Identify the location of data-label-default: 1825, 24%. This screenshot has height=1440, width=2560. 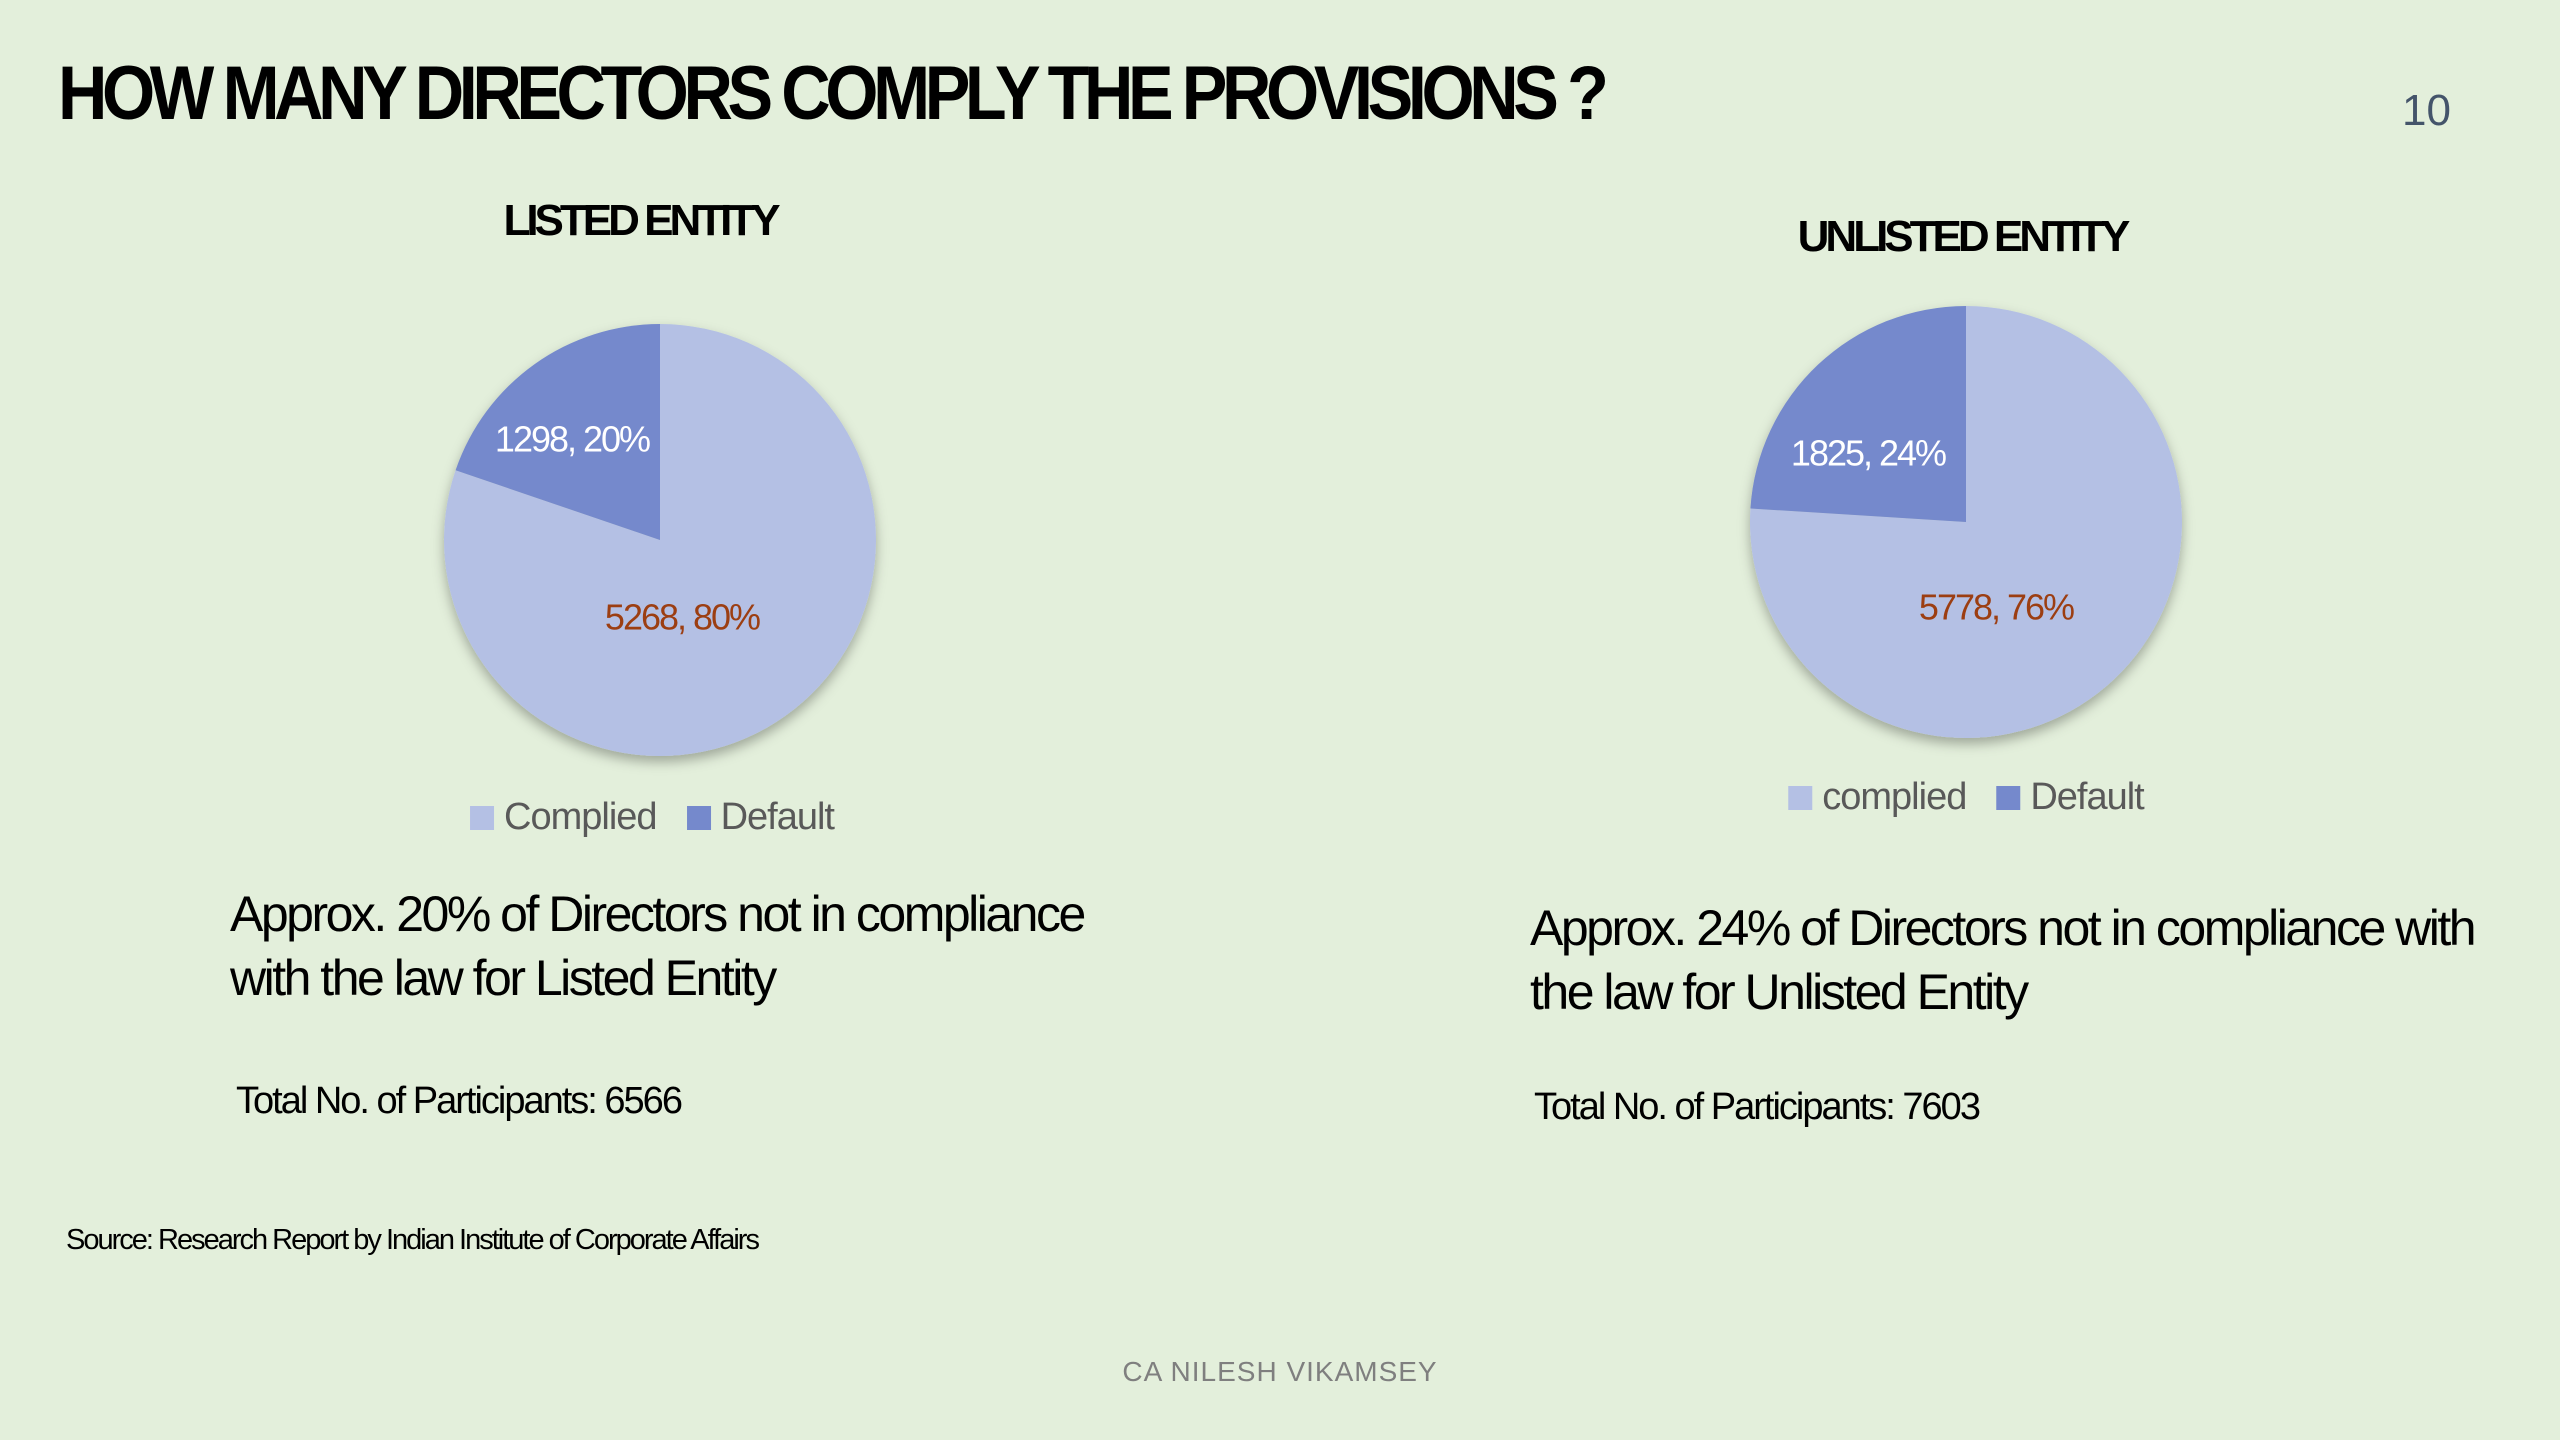
(1868, 453).